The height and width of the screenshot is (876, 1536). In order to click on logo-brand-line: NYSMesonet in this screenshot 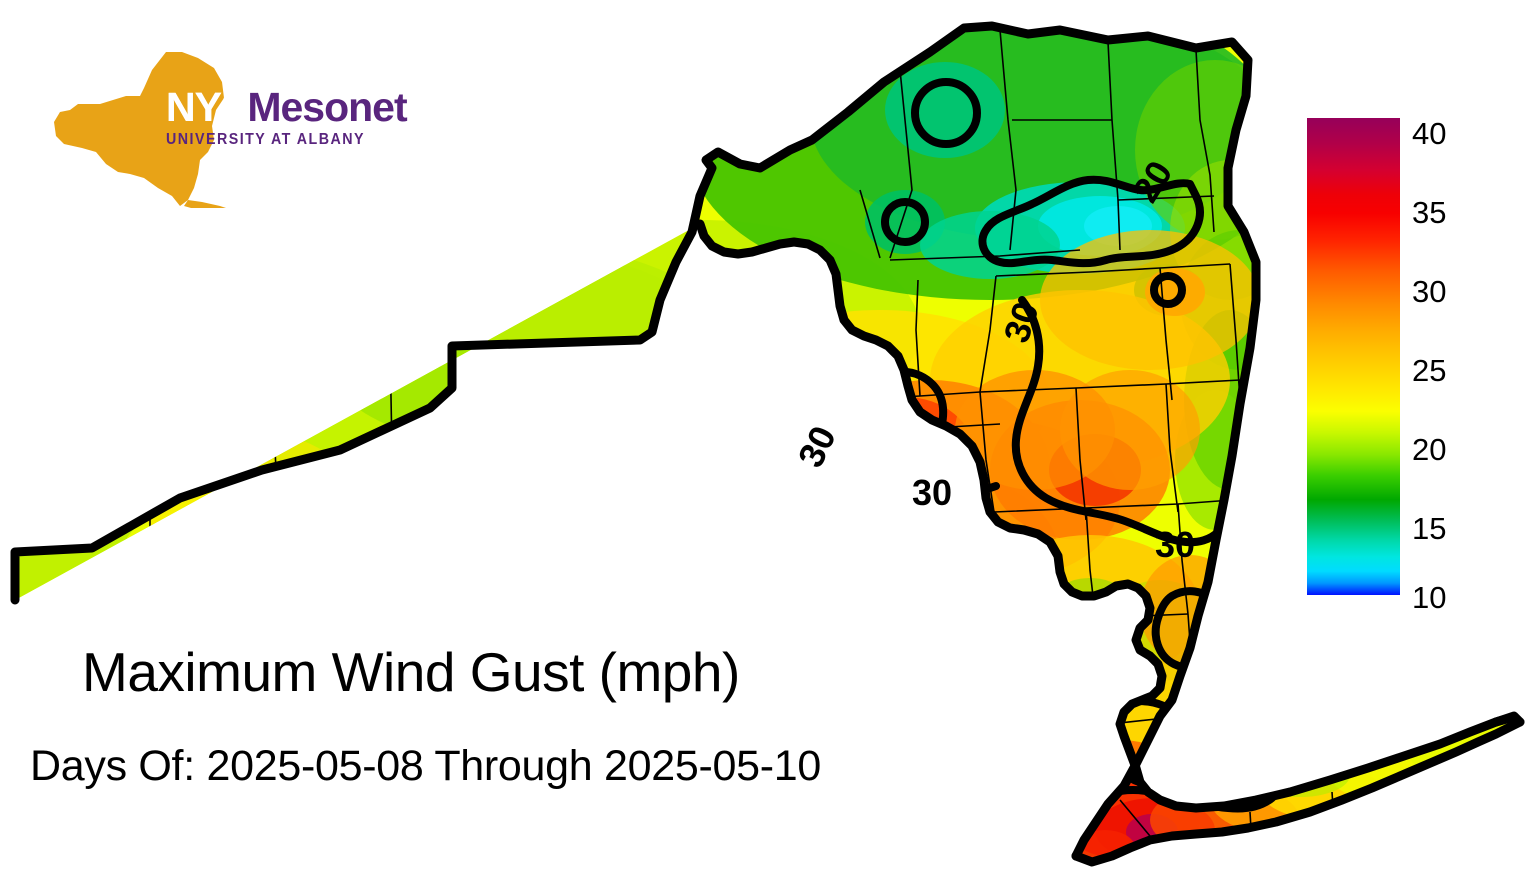, I will do `click(311, 107)`.